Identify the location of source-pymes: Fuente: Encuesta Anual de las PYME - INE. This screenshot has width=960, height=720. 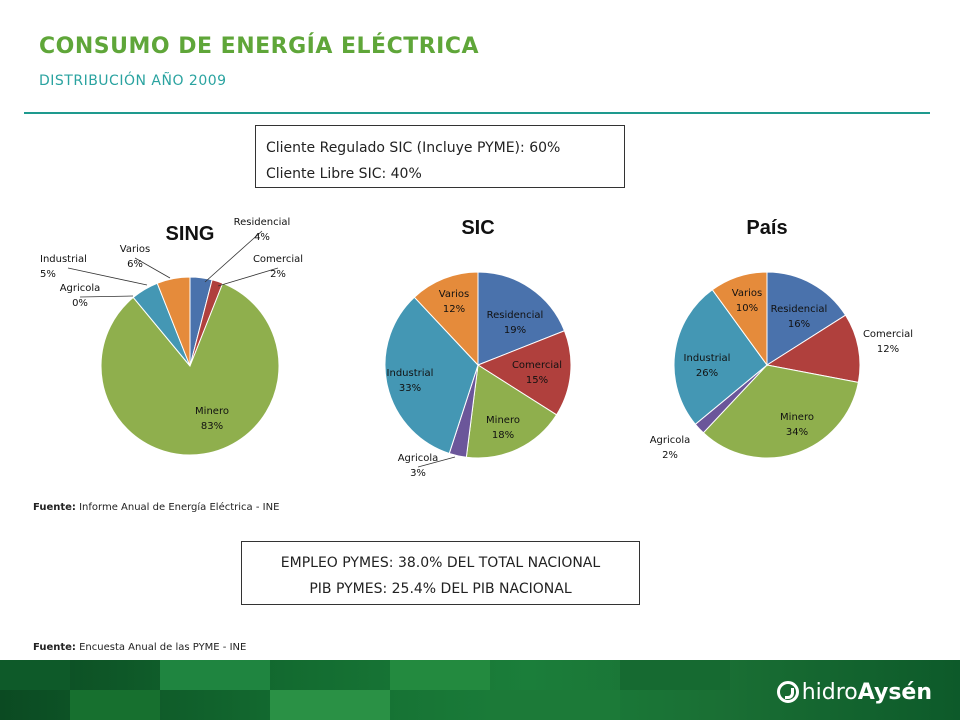
(139, 647).